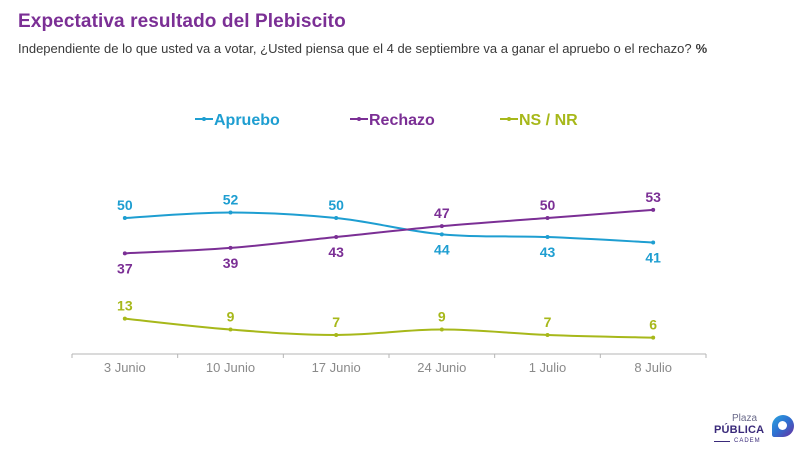 This screenshot has height=457, width=800. Describe the element at coordinates (653, 367) in the screenshot. I see `x-tick-label: 8 Julio` at that location.